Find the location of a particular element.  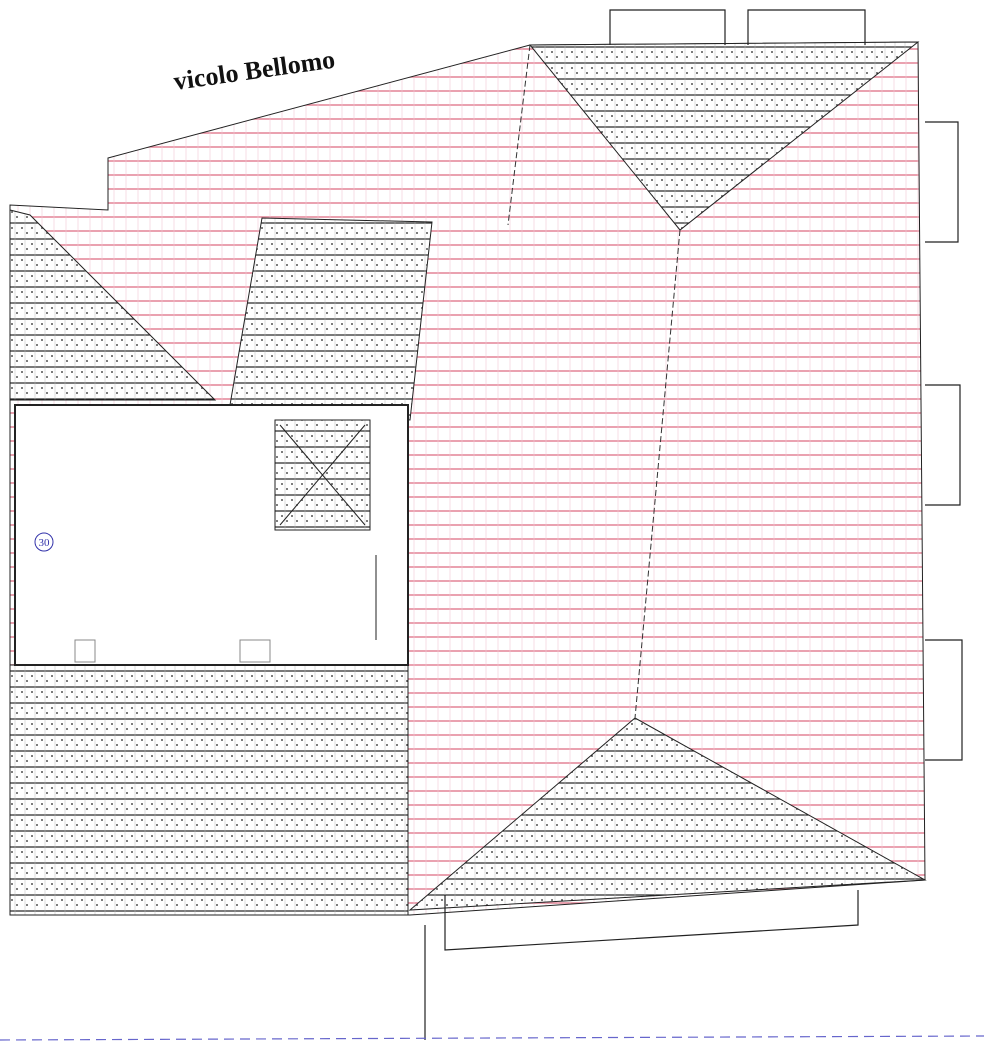

street-label: vicolo Bellomo is located at coordinates (254, 70).